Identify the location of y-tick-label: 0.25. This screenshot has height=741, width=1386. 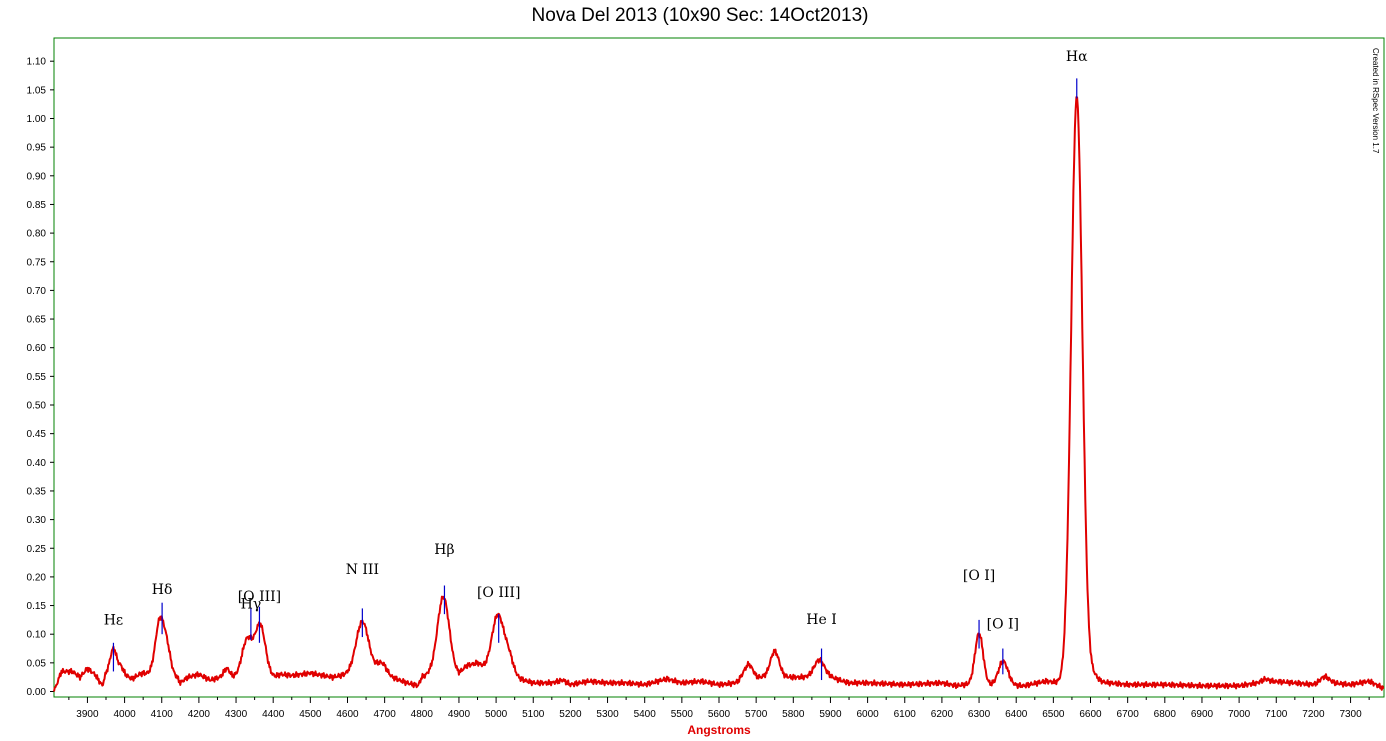
(37, 549).